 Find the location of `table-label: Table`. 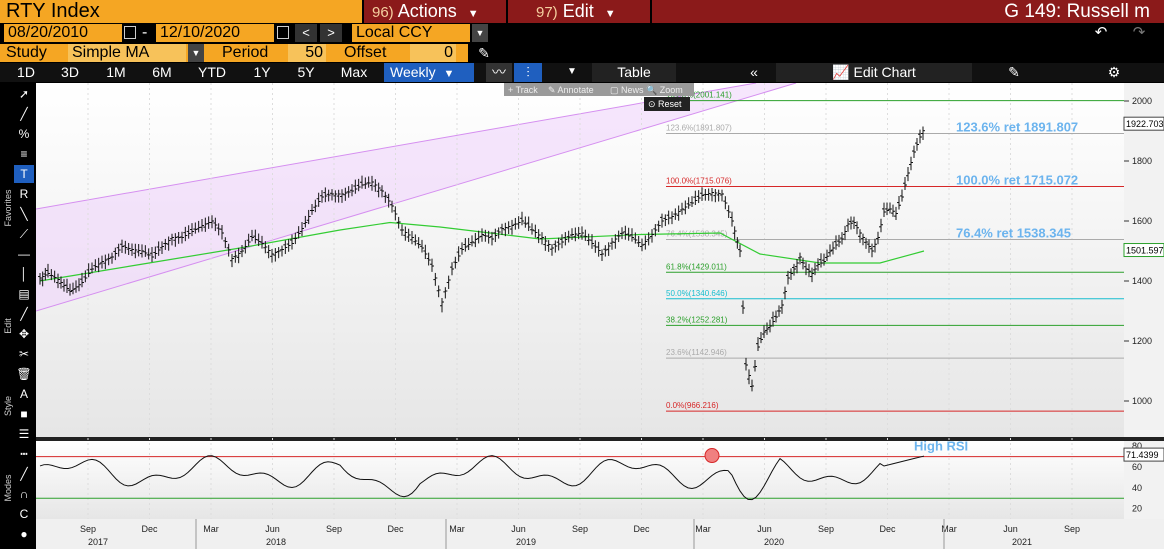

table-label: Table is located at coordinates (634, 72).